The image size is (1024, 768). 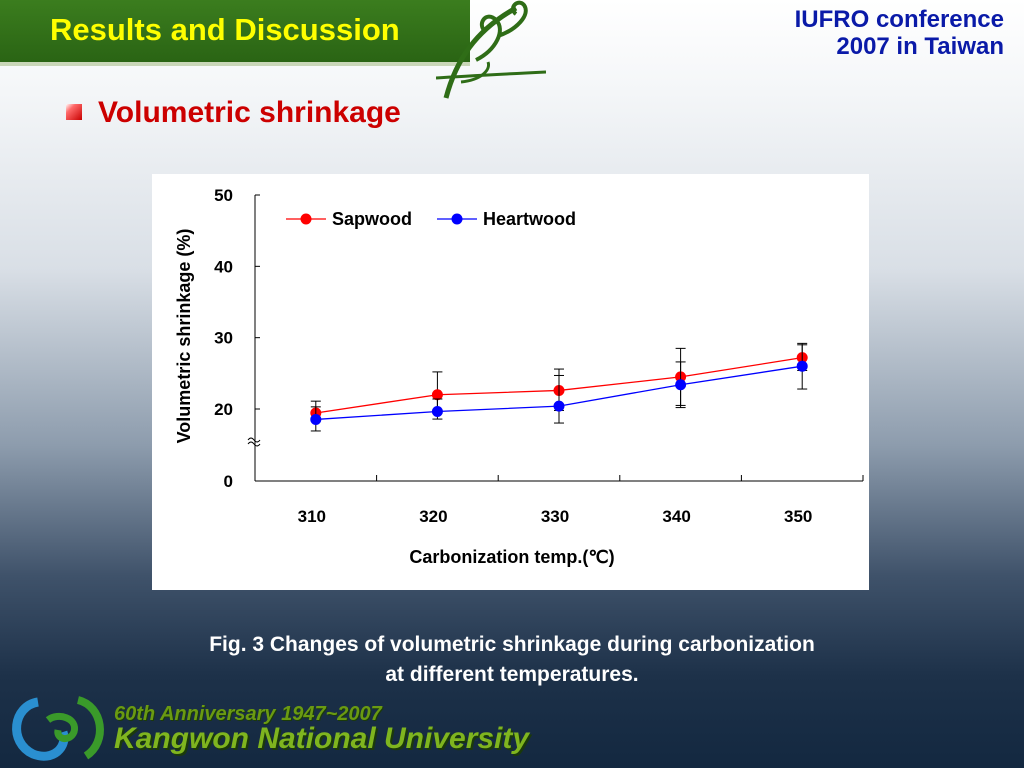 What do you see at coordinates (248, 714) in the screenshot?
I see `anniversary-text: 60th Anniversary 1947~2007` at bounding box center [248, 714].